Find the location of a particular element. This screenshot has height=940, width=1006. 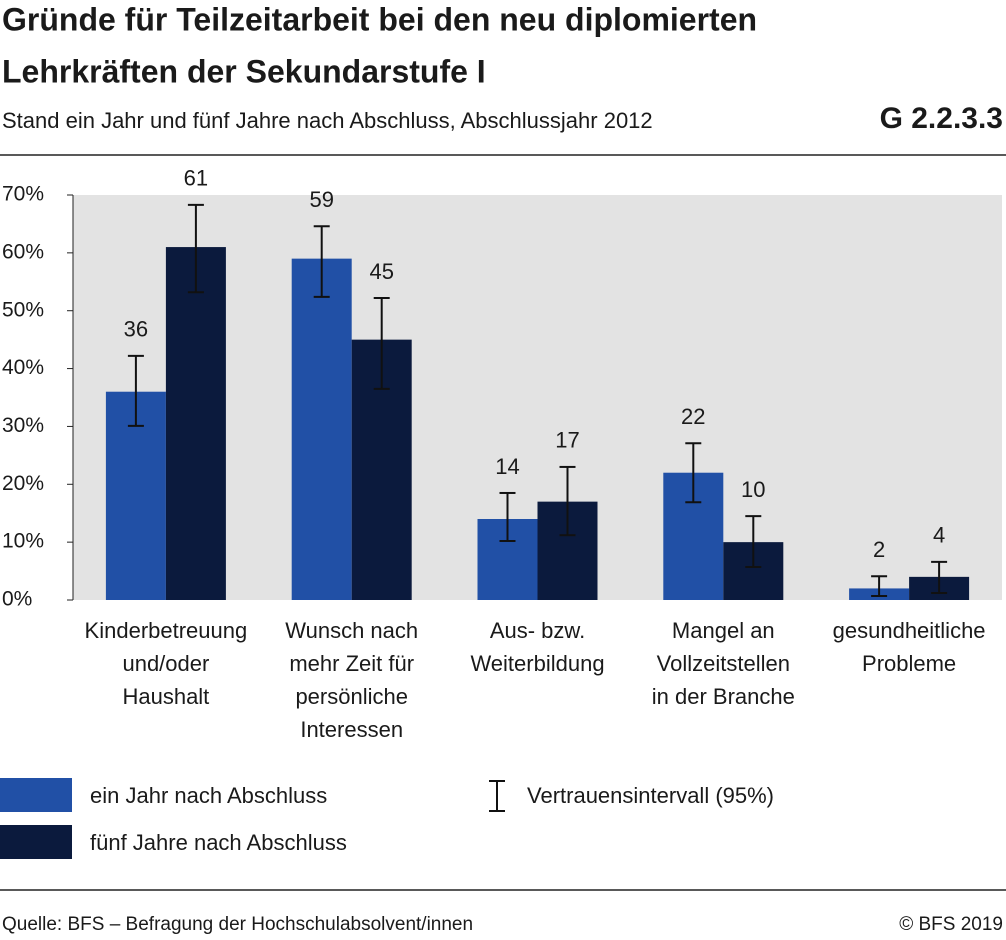

y-tick-label: 40% is located at coordinates (23, 367).